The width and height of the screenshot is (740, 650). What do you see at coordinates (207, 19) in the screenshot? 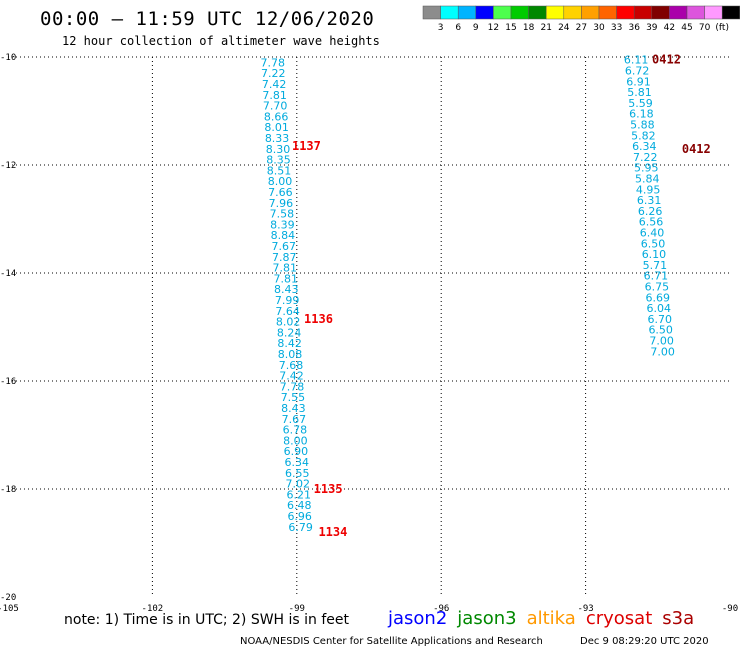
I see `chart-title: 00:00 – 11:59 UTC 12/06/2020` at bounding box center [207, 19].